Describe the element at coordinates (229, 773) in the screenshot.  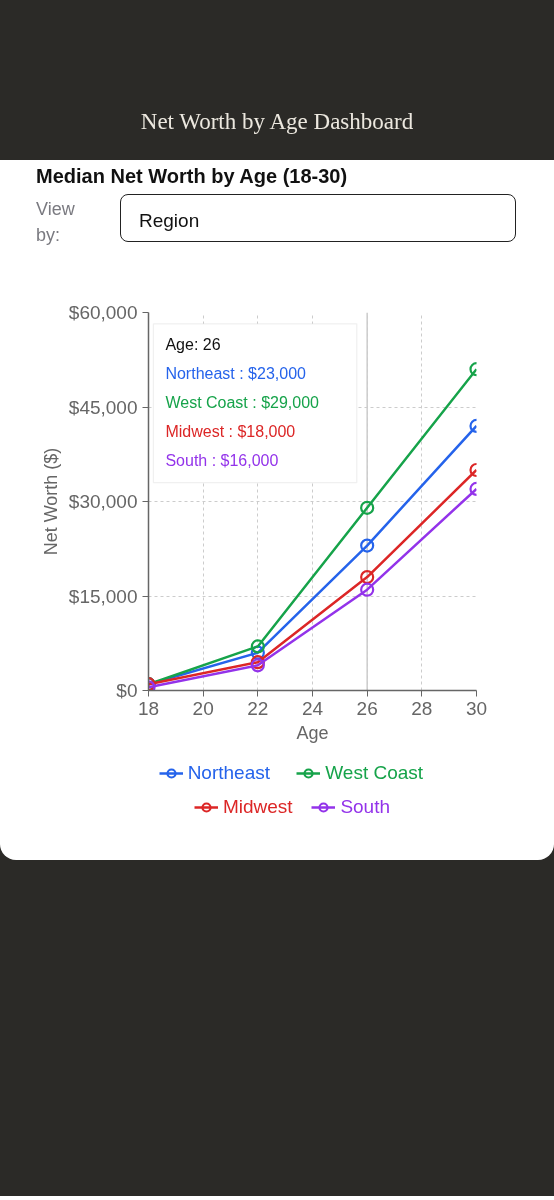
I see `legend-label: Northeast` at that location.